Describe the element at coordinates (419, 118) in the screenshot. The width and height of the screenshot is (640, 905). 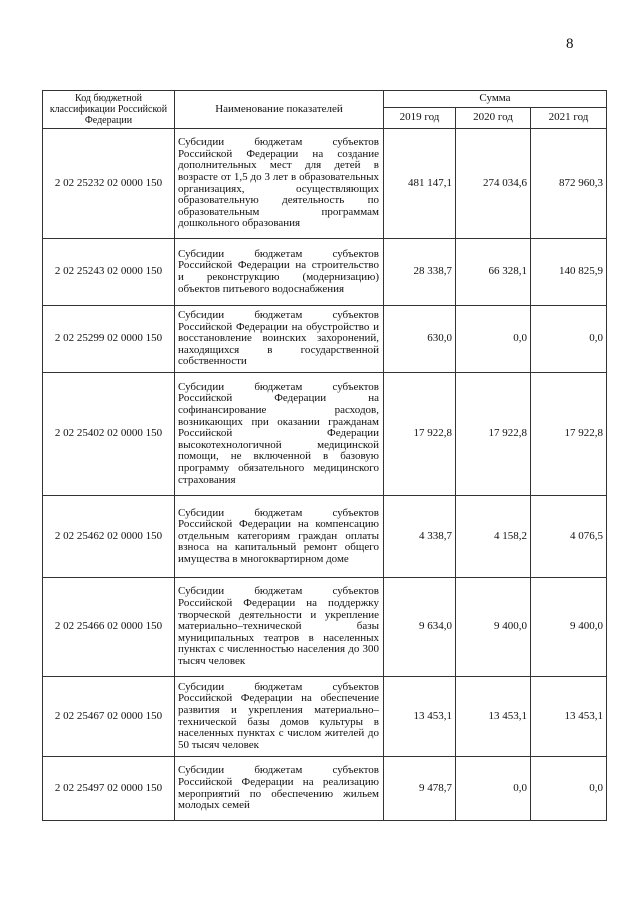
I see `header-2019: 2019 год` at that location.